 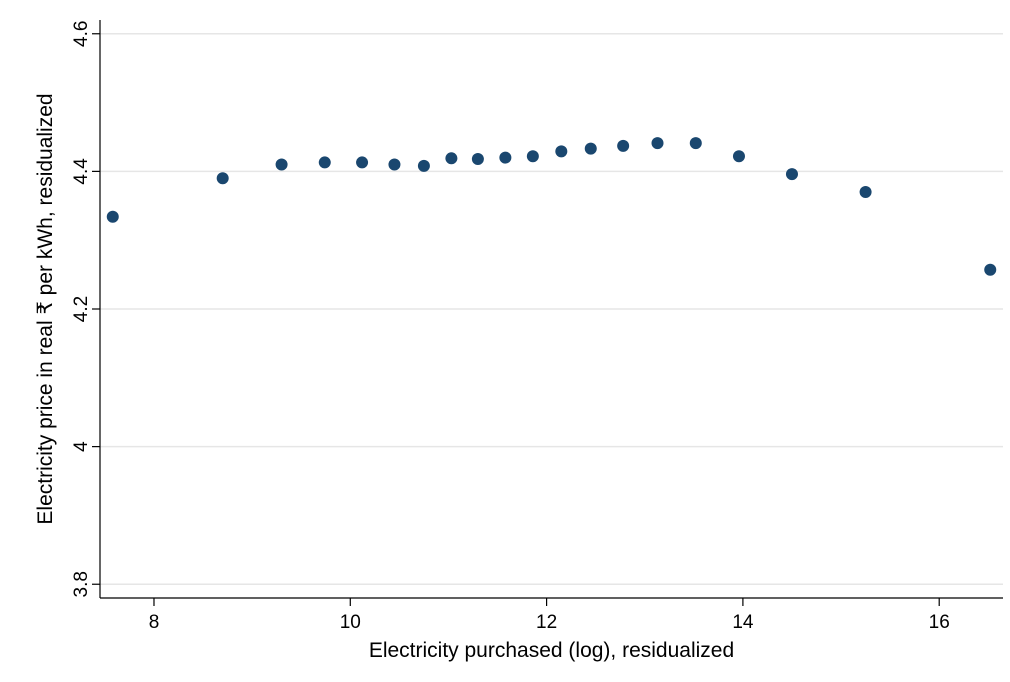 I want to click on x-tick-label-4: 16, so click(x=939, y=622).